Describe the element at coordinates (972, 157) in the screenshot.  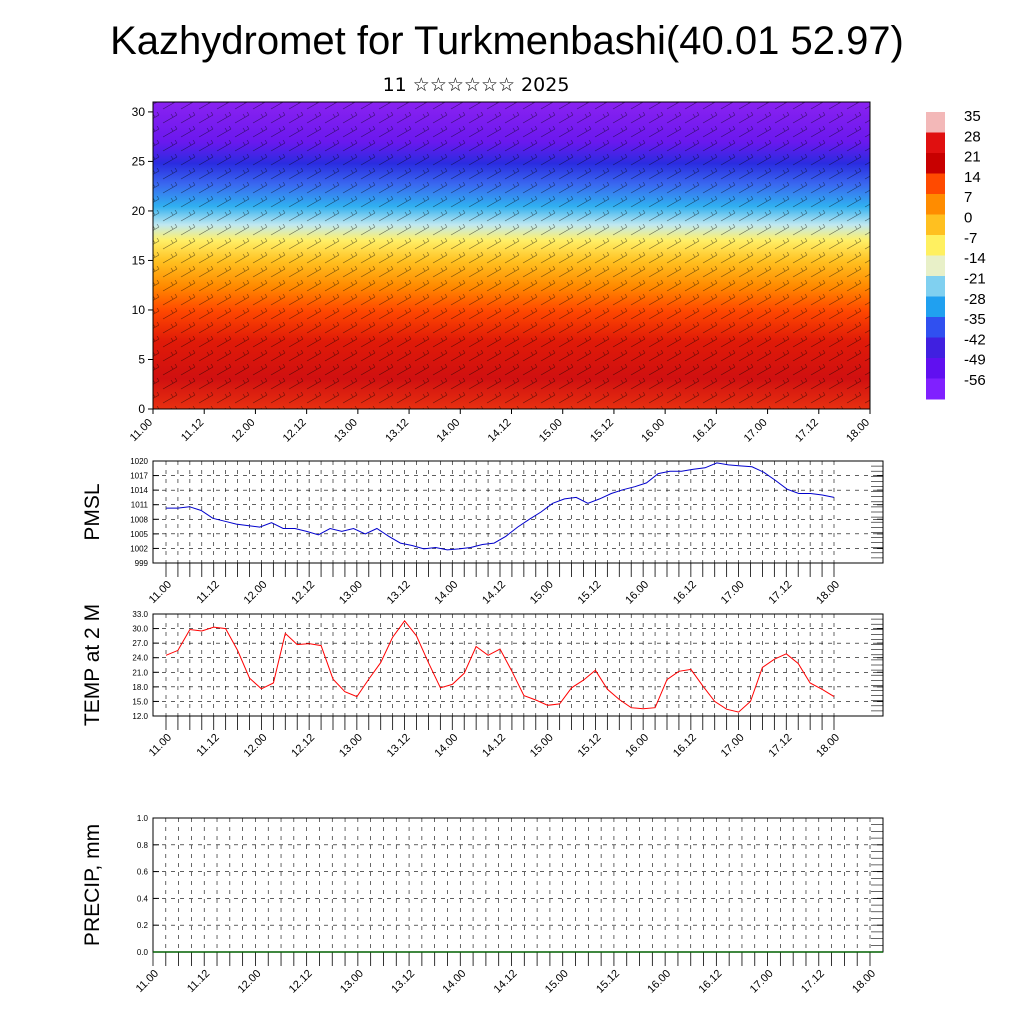
I see `colorbar-label: 21` at that location.